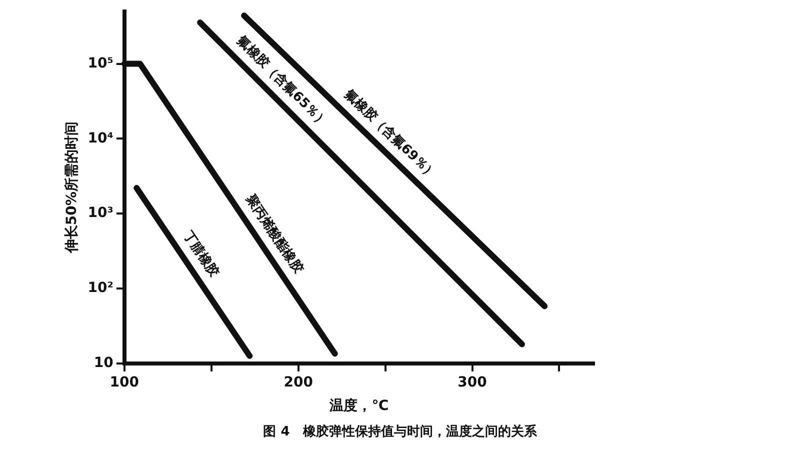 The image size is (799, 449). What do you see at coordinates (101, 138) in the screenshot?
I see `y-tick-label: 10⁴` at bounding box center [101, 138].